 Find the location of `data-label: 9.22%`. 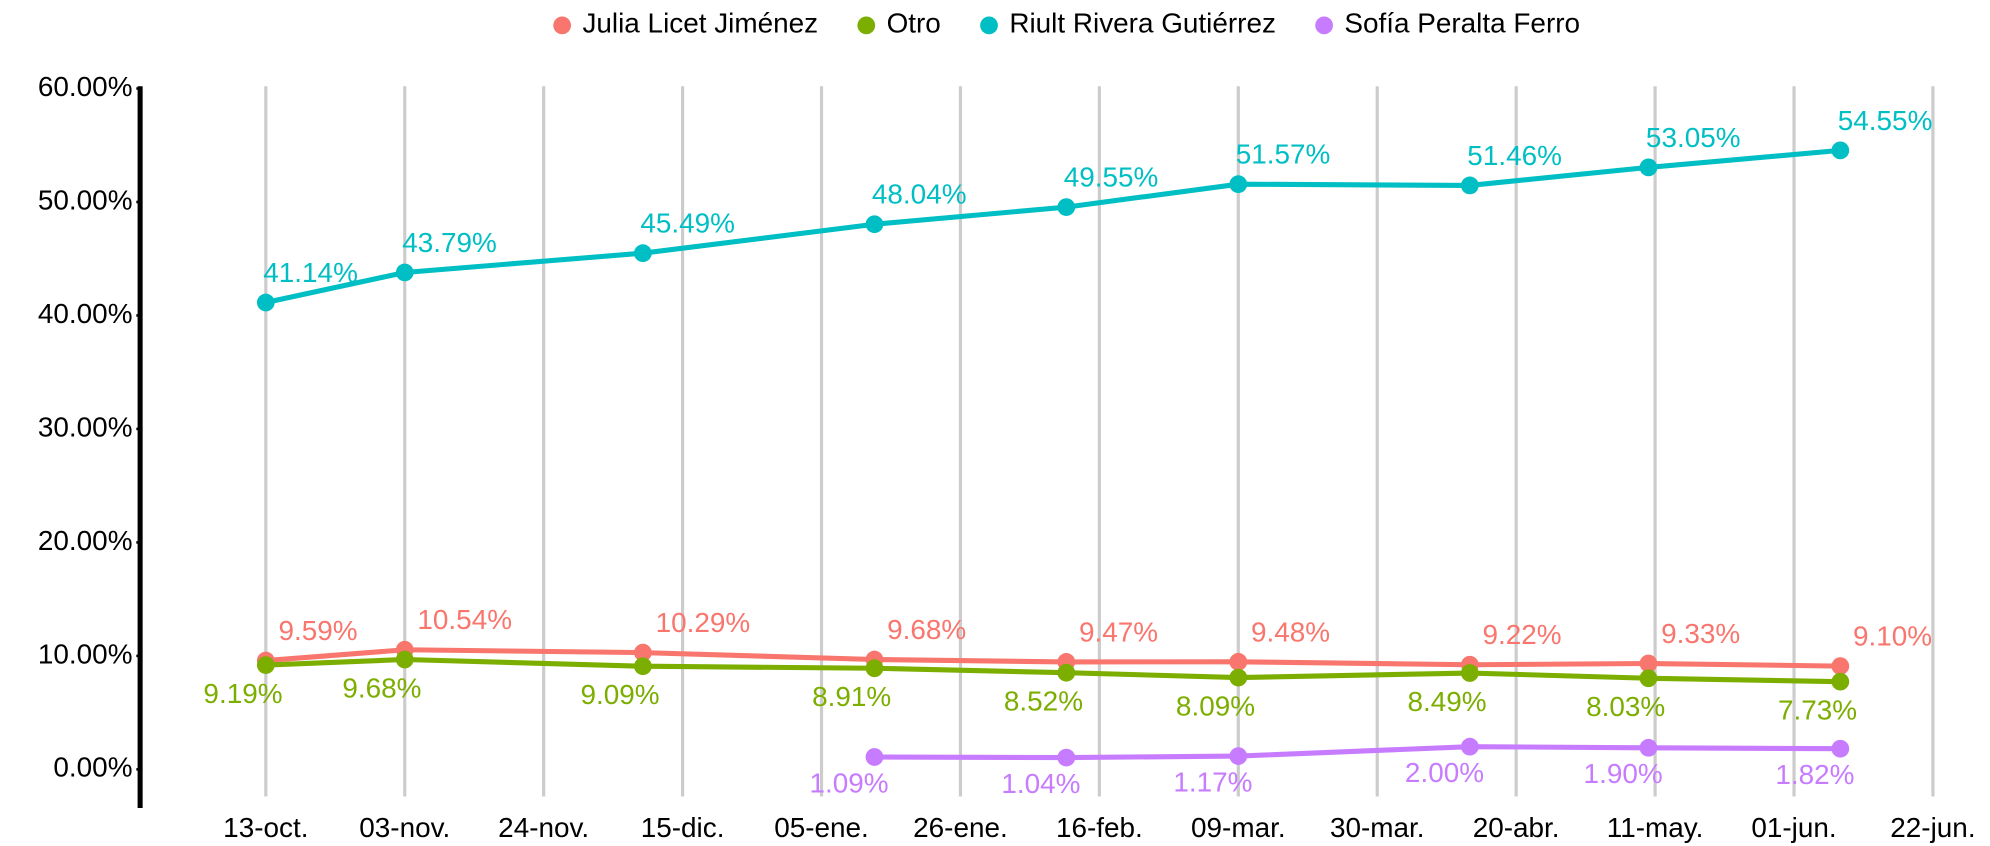

data-label: 9.22% is located at coordinates (1522, 634).